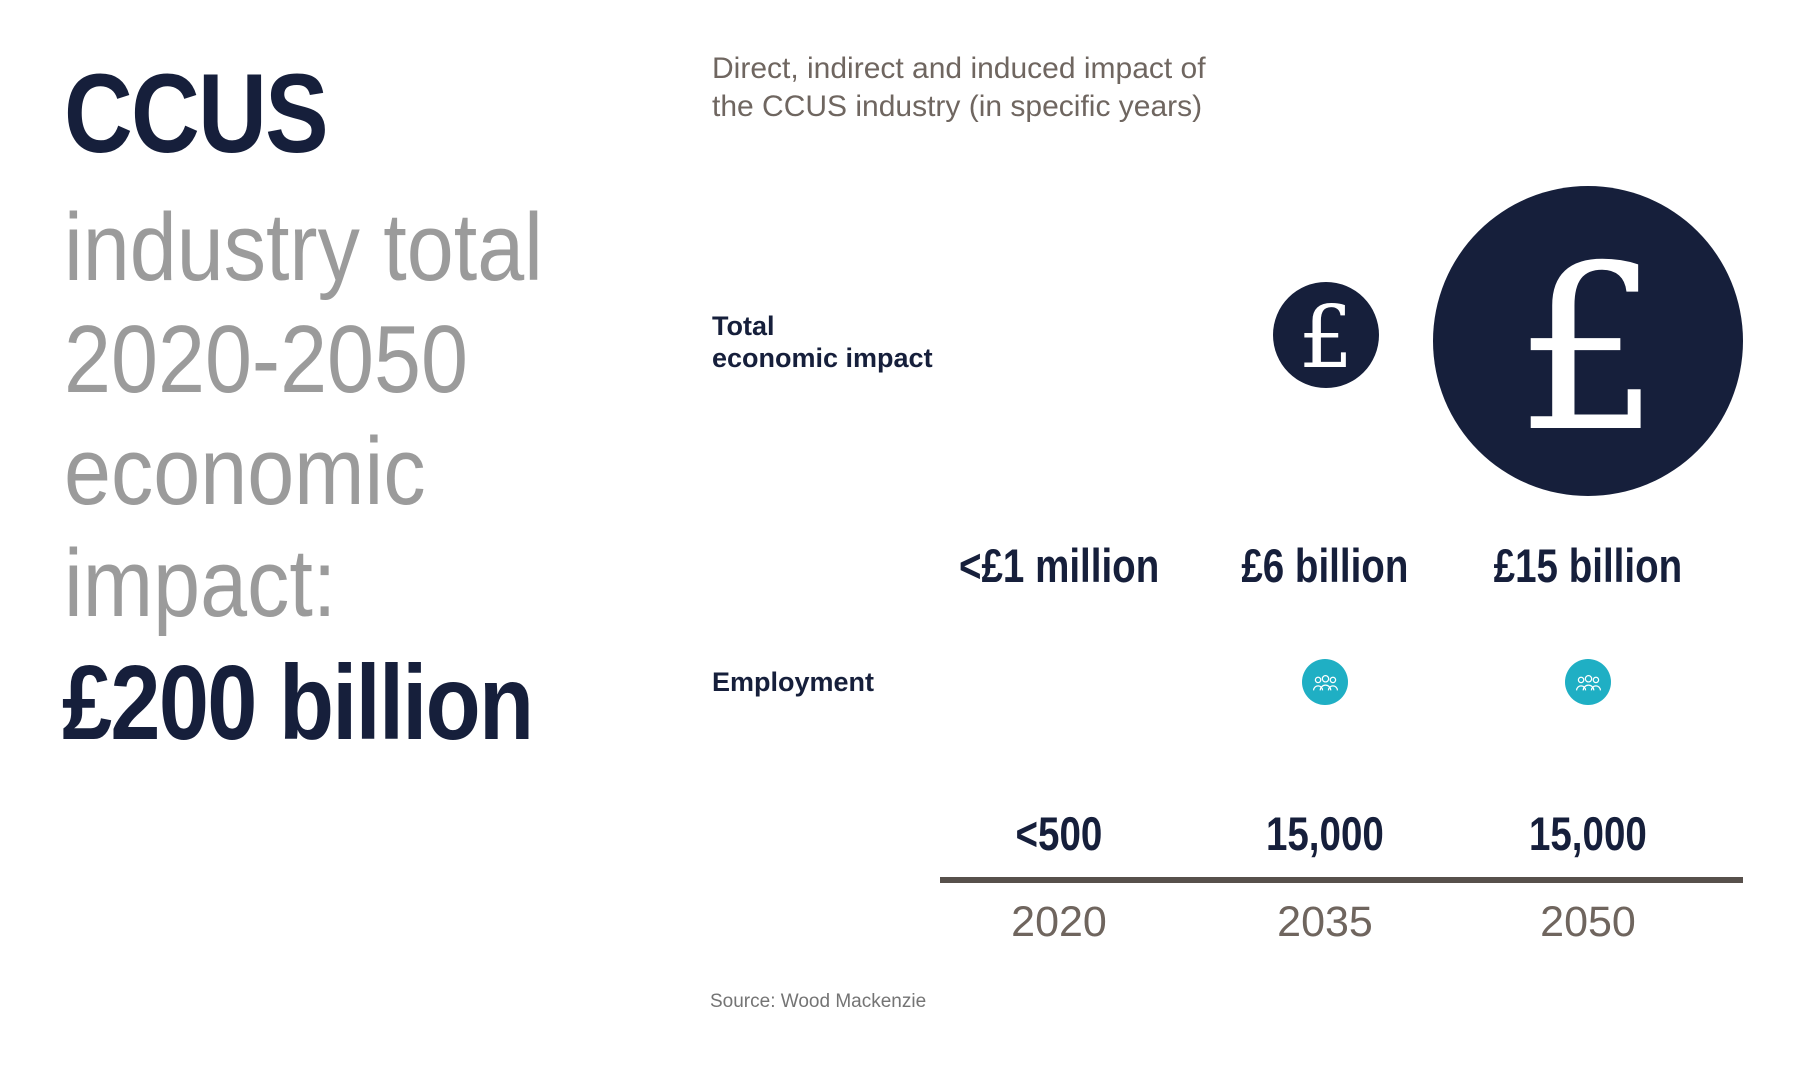 The height and width of the screenshot is (1080, 1800). Describe the element at coordinates (266, 359) in the screenshot. I see `headline-line-2: 2020-2050` at that location.